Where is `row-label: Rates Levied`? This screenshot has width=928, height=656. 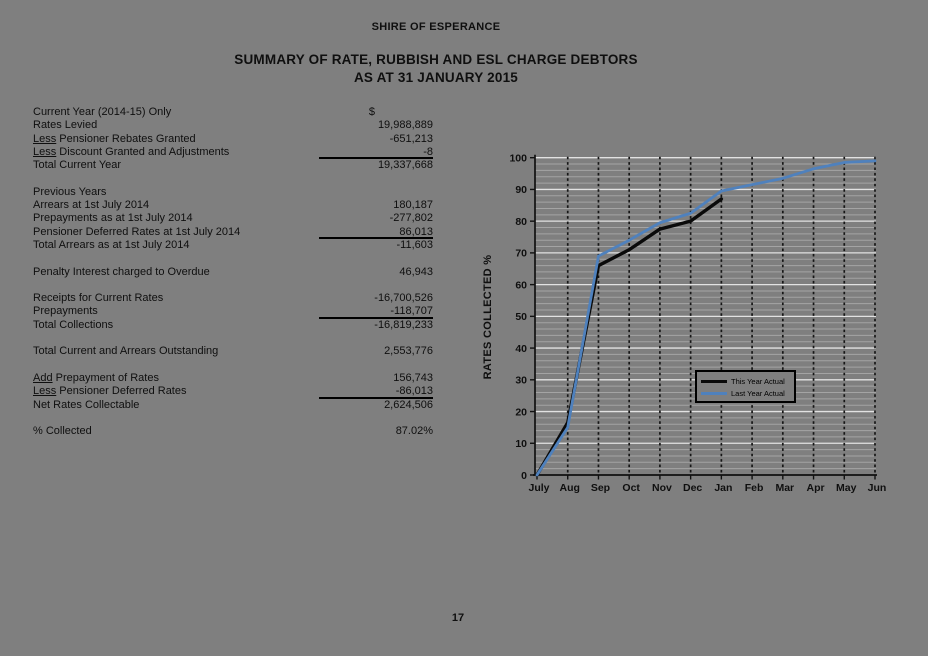
row-label: Rates Levied is located at coordinates (65, 125).